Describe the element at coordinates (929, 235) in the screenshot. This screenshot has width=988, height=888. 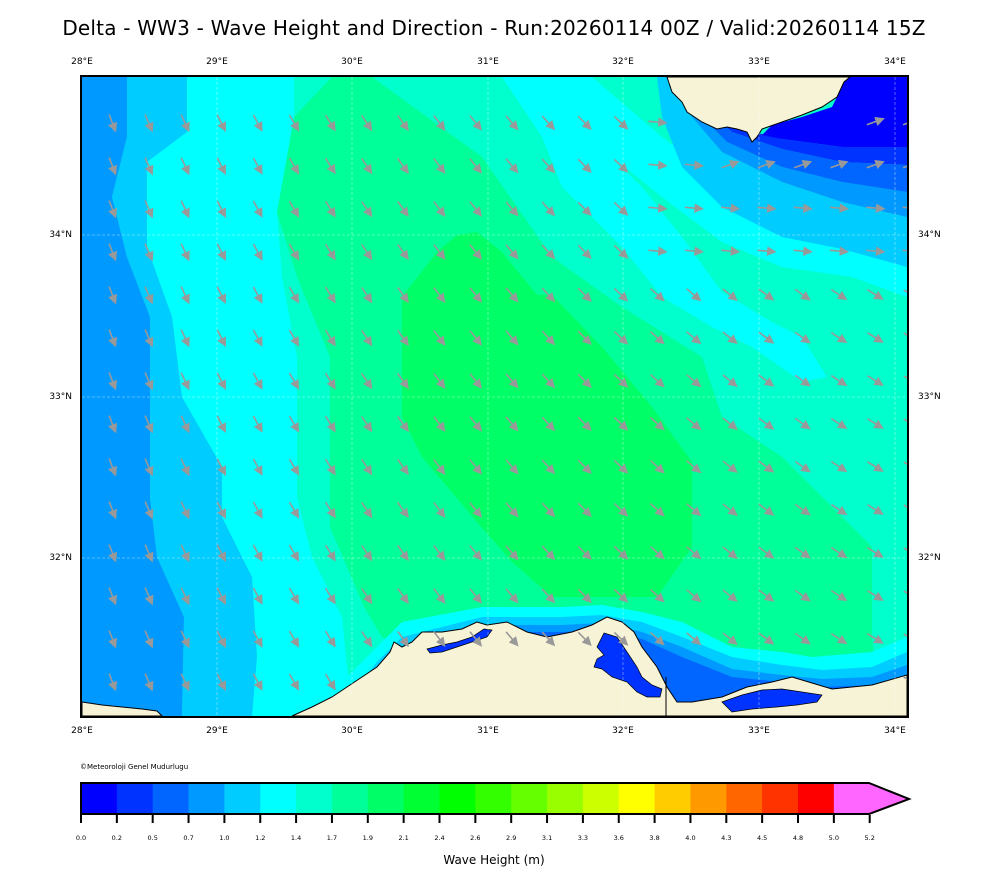
I see `lat-label-right: 34°N` at that location.